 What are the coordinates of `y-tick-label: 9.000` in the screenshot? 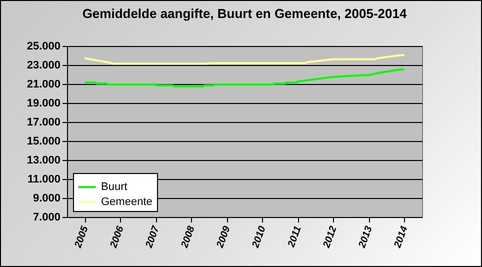 It's located at (46, 198).